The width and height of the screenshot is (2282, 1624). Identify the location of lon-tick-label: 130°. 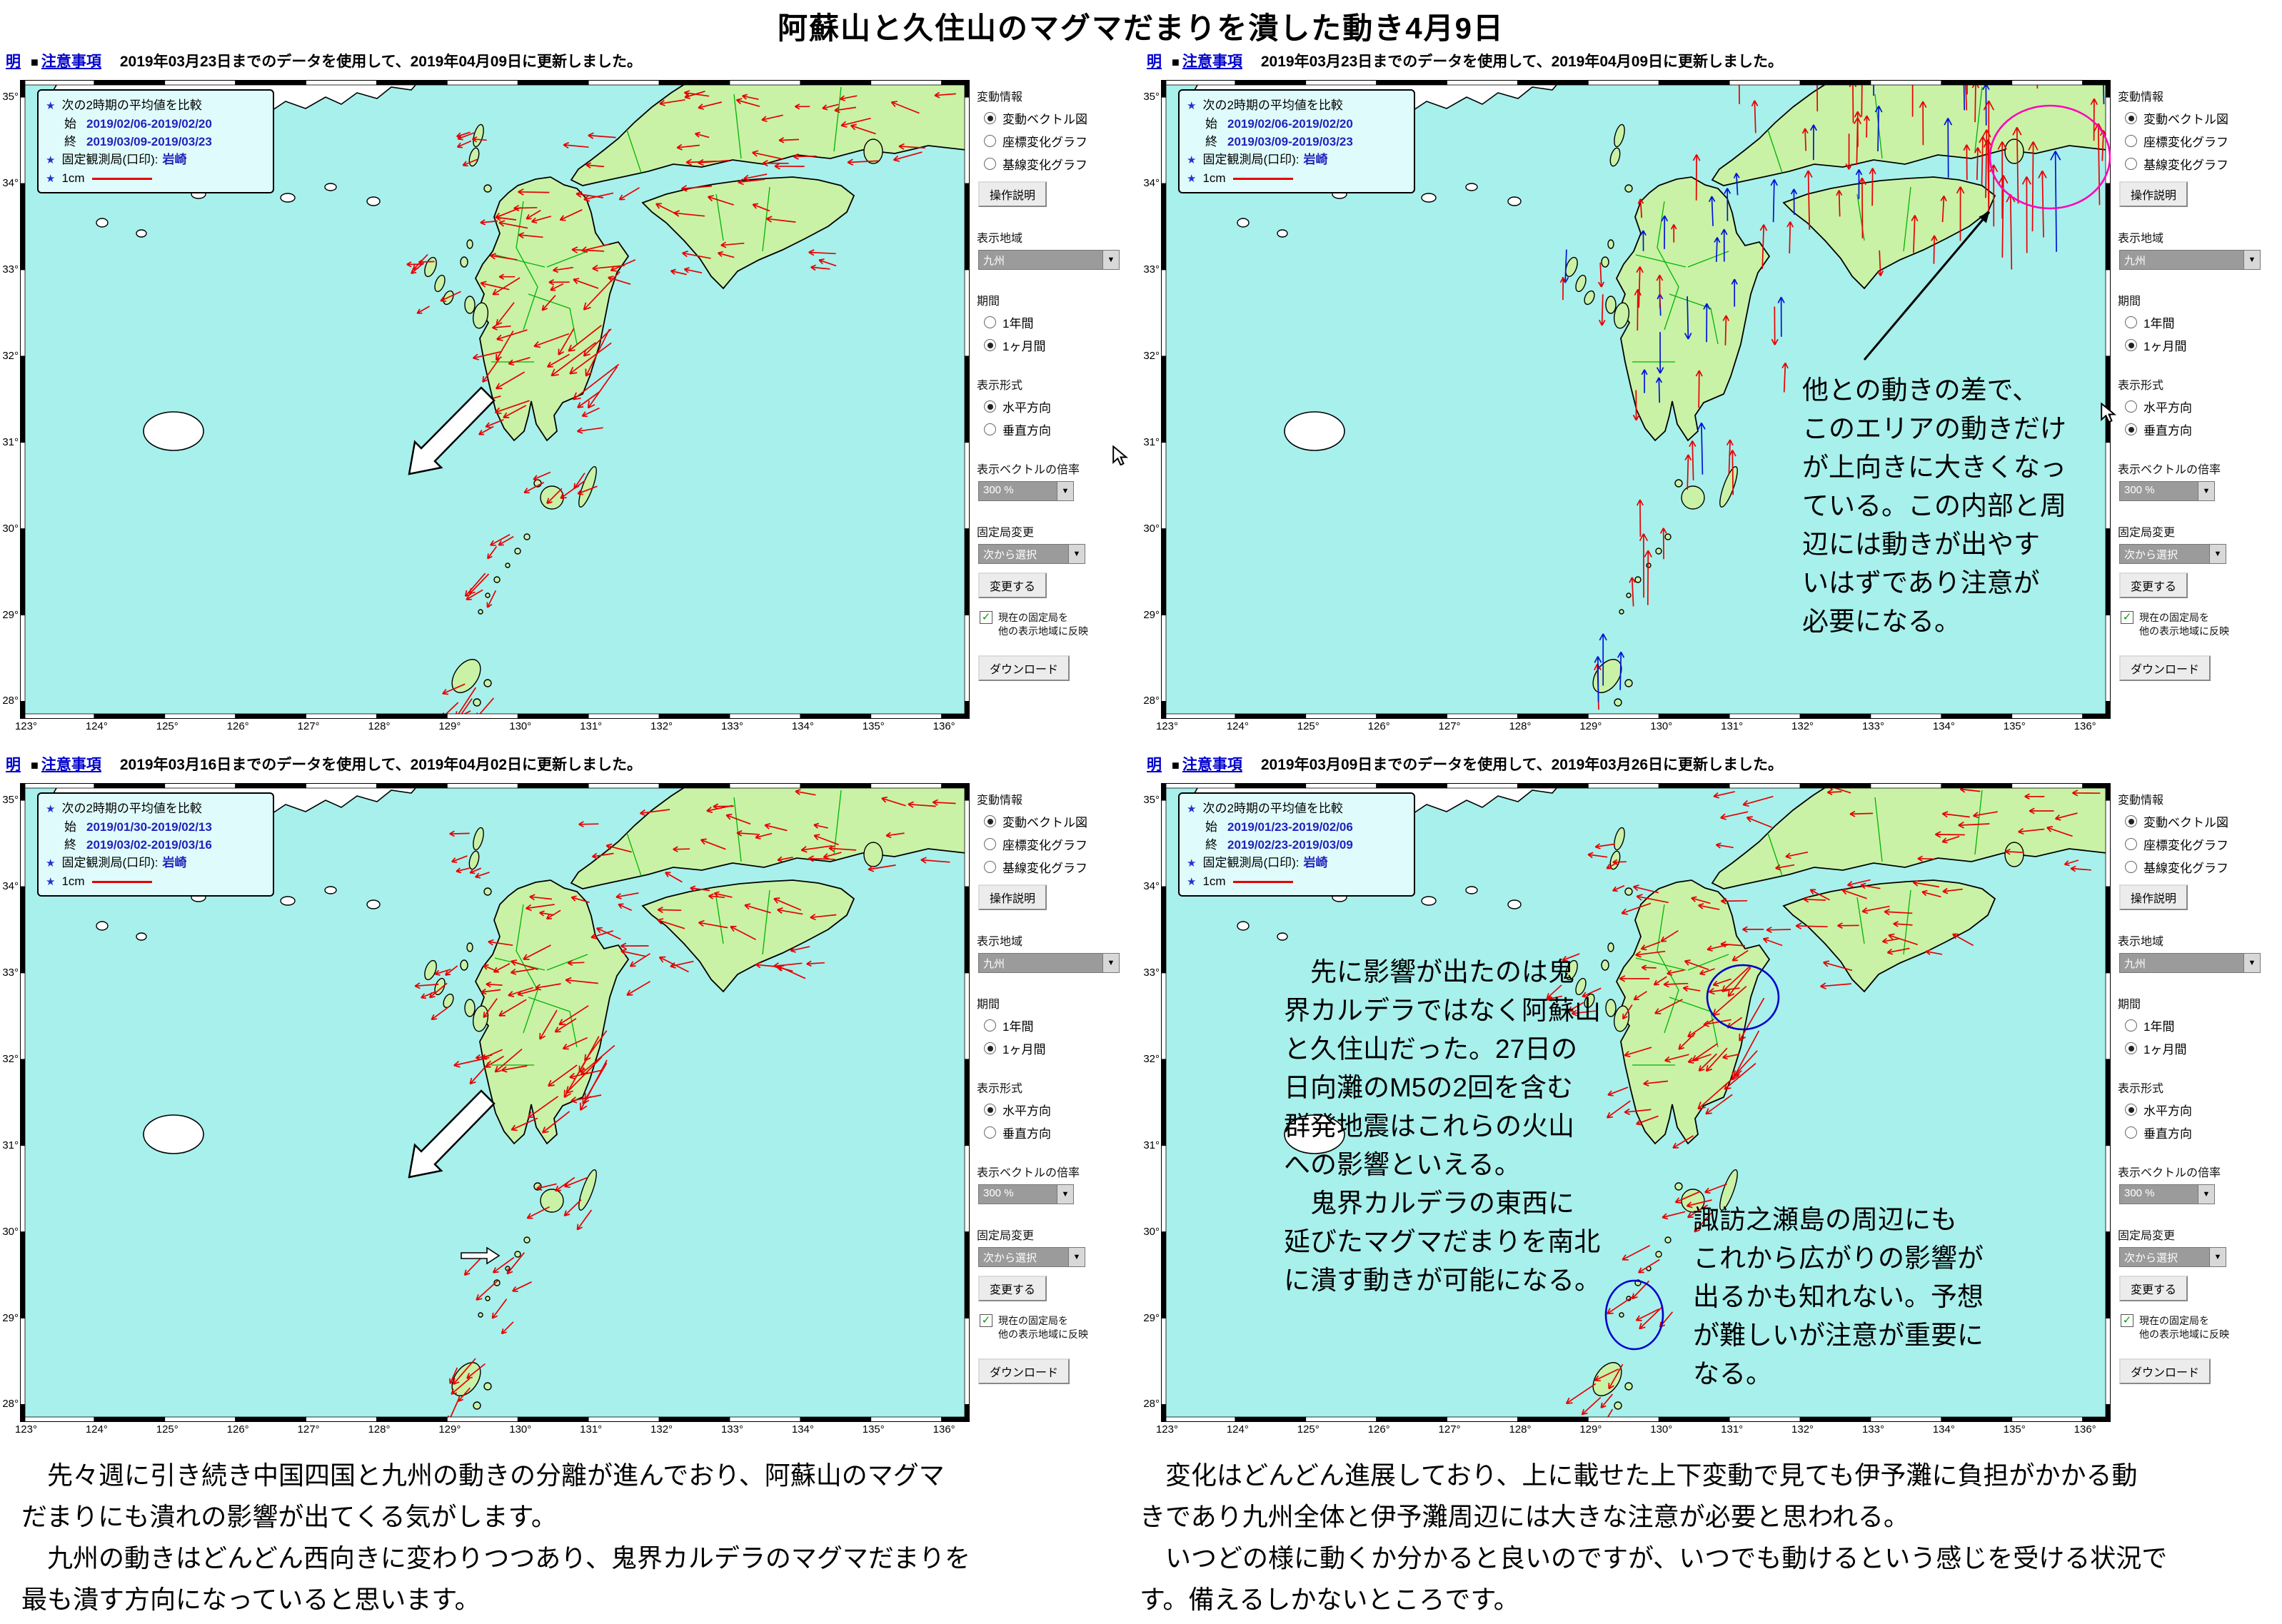
(1662, 1429).